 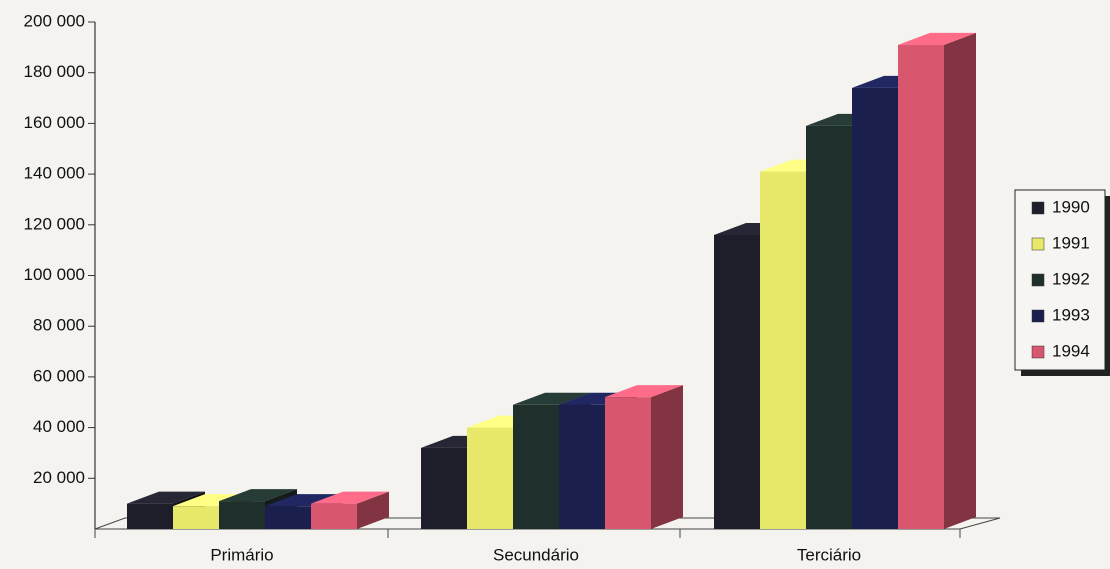 I want to click on x-tick-label: Terciário, so click(x=829, y=554).